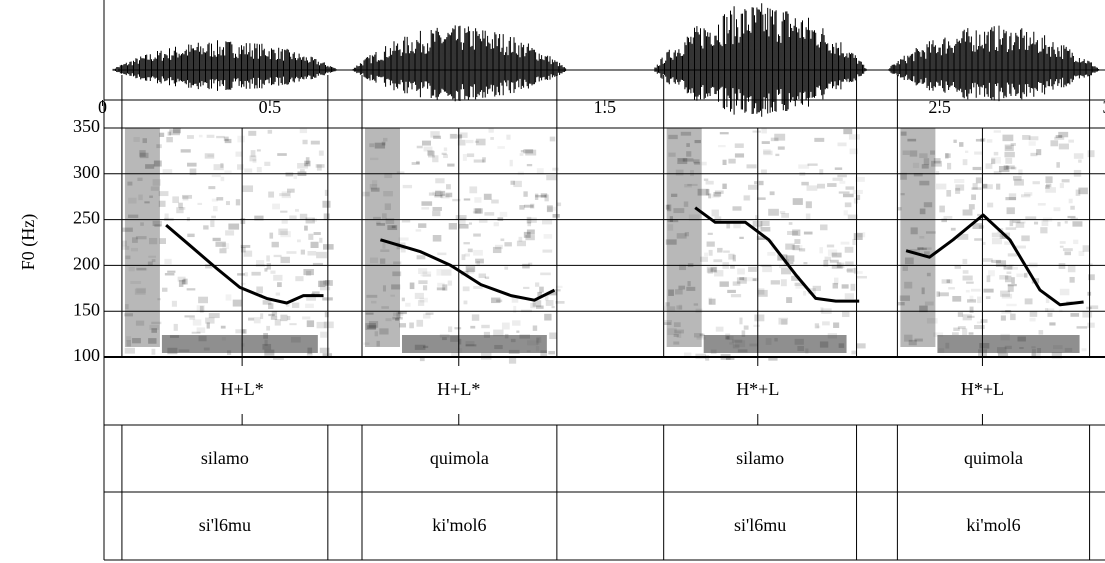  Describe the element at coordinates (994, 260) in the screenshot. I see `f0-contour` at that location.